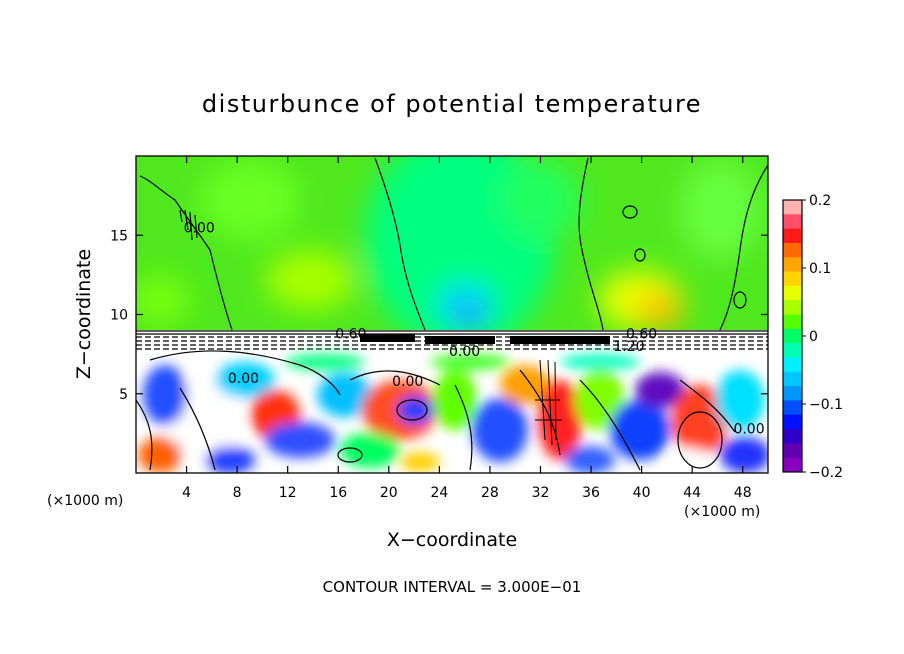 The width and height of the screenshot is (904, 654). I want to click on x-unit-label-left: (×1000 m), so click(85, 501).